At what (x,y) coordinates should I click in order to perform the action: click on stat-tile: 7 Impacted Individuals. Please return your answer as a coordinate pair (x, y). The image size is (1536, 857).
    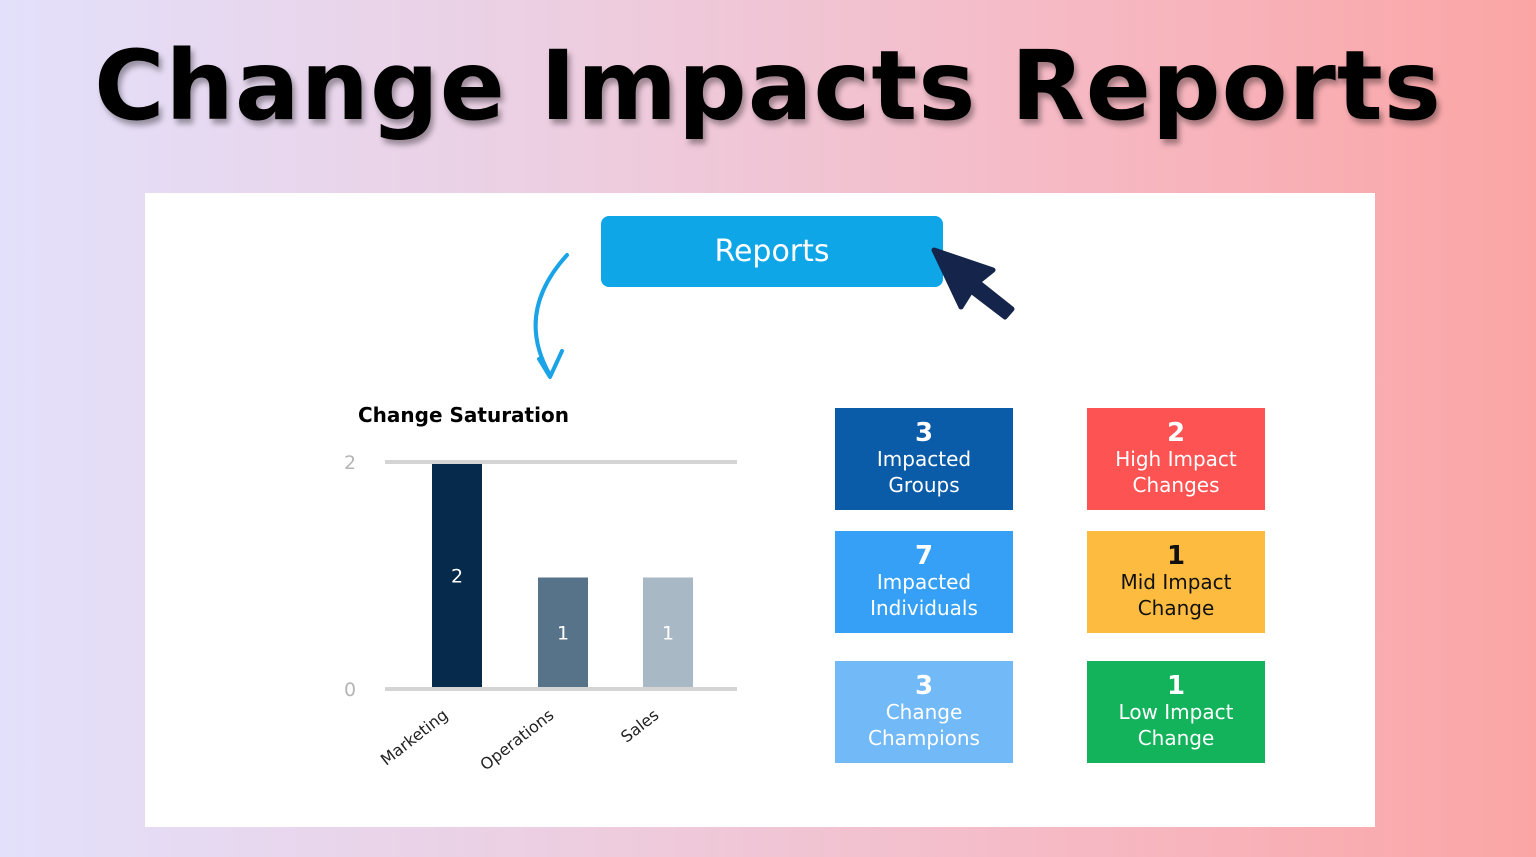
    Looking at the image, I should click on (924, 582).